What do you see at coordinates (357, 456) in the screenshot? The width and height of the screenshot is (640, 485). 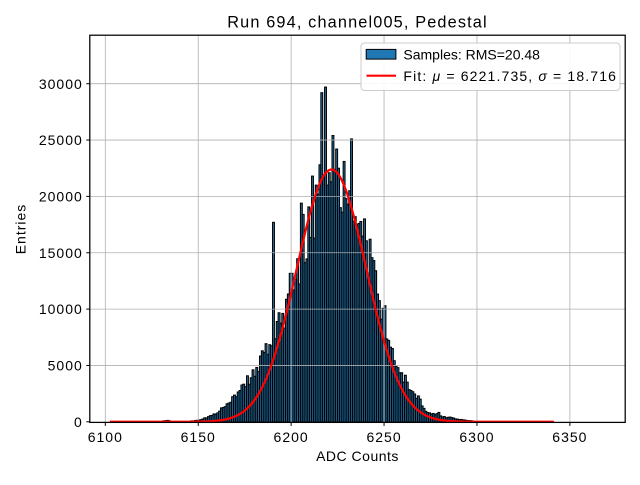 I see `svg-text: ADC Counts` at bounding box center [357, 456].